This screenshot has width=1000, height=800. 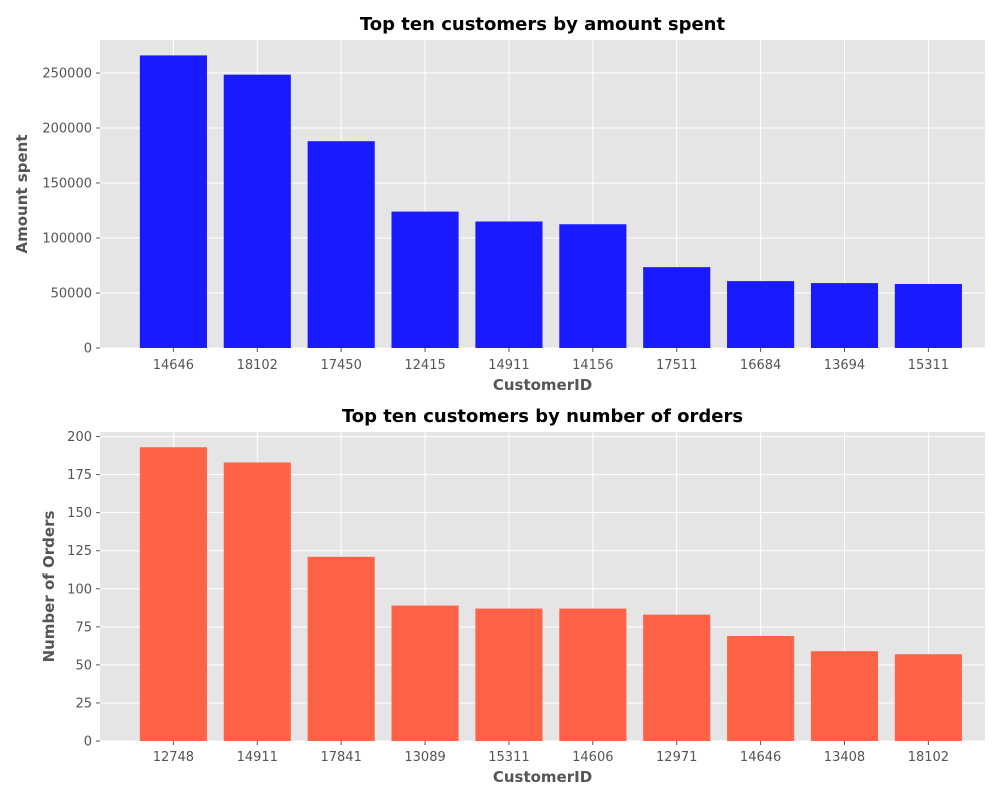 I want to click on chart-2-xtick-label: 14646, so click(x=760, y=757).